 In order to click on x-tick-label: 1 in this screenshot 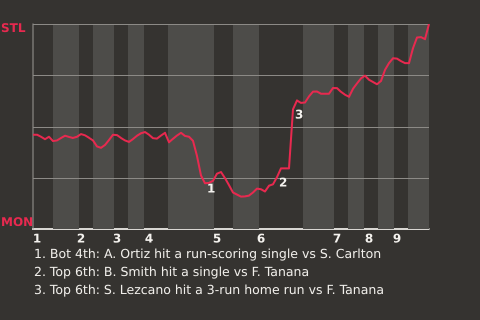, I will do `click(37, 238)`.